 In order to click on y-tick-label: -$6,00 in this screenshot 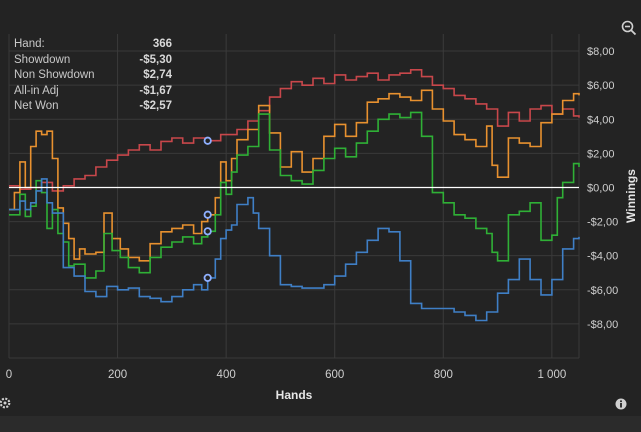, I will do `click(602, 291)`.